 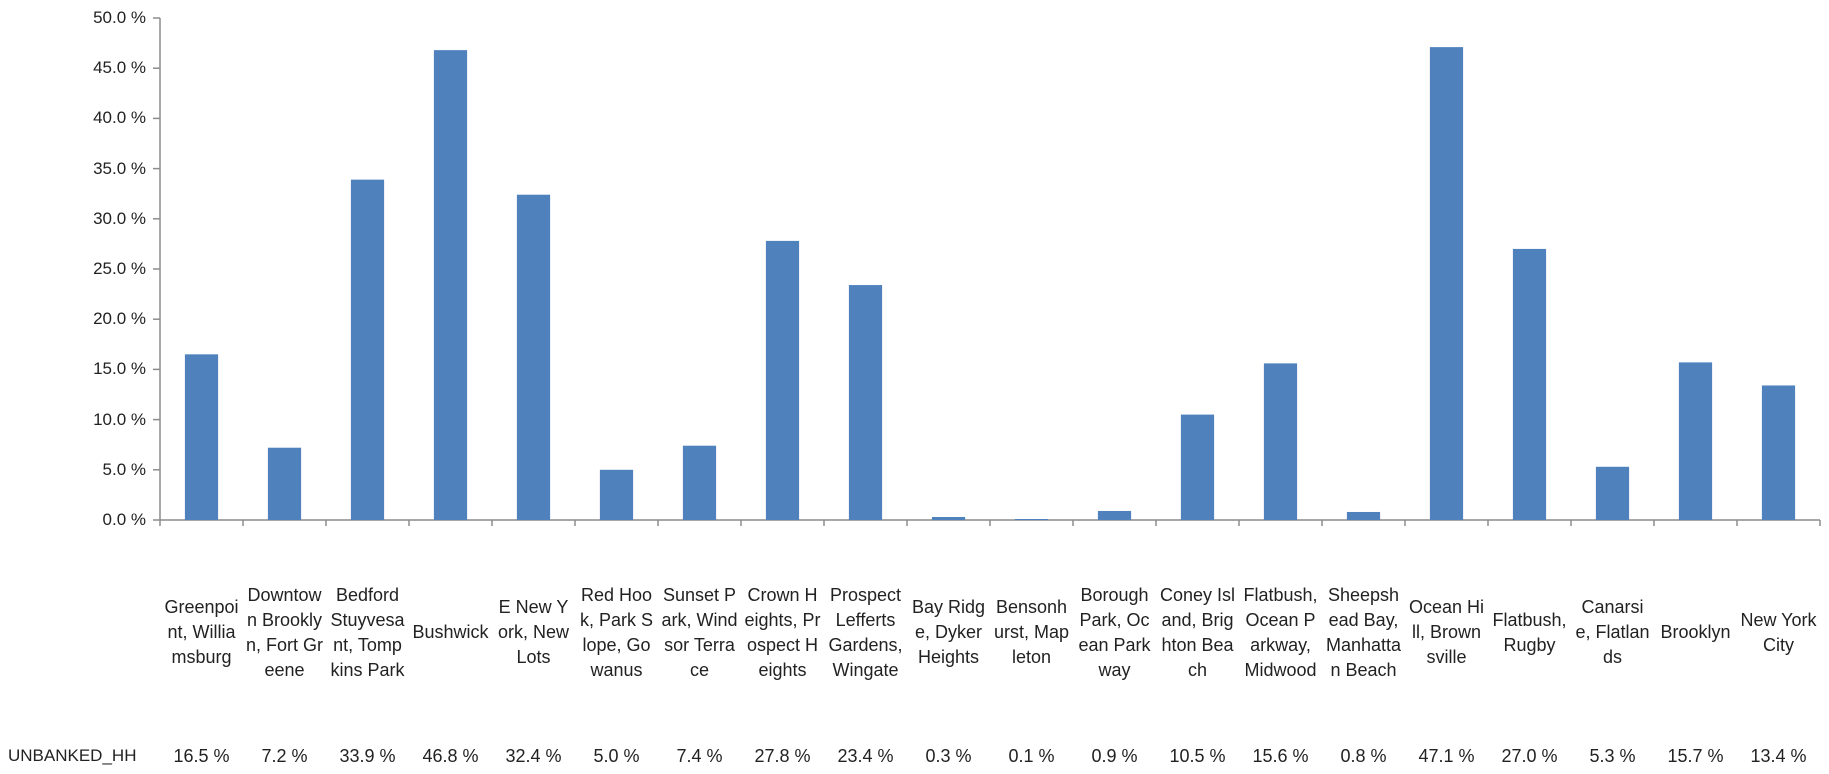 What do you see at coordinates (450, 632) in the screenshot?
I see `x-category-label: Bushwick` at bounding box center [450, 632].